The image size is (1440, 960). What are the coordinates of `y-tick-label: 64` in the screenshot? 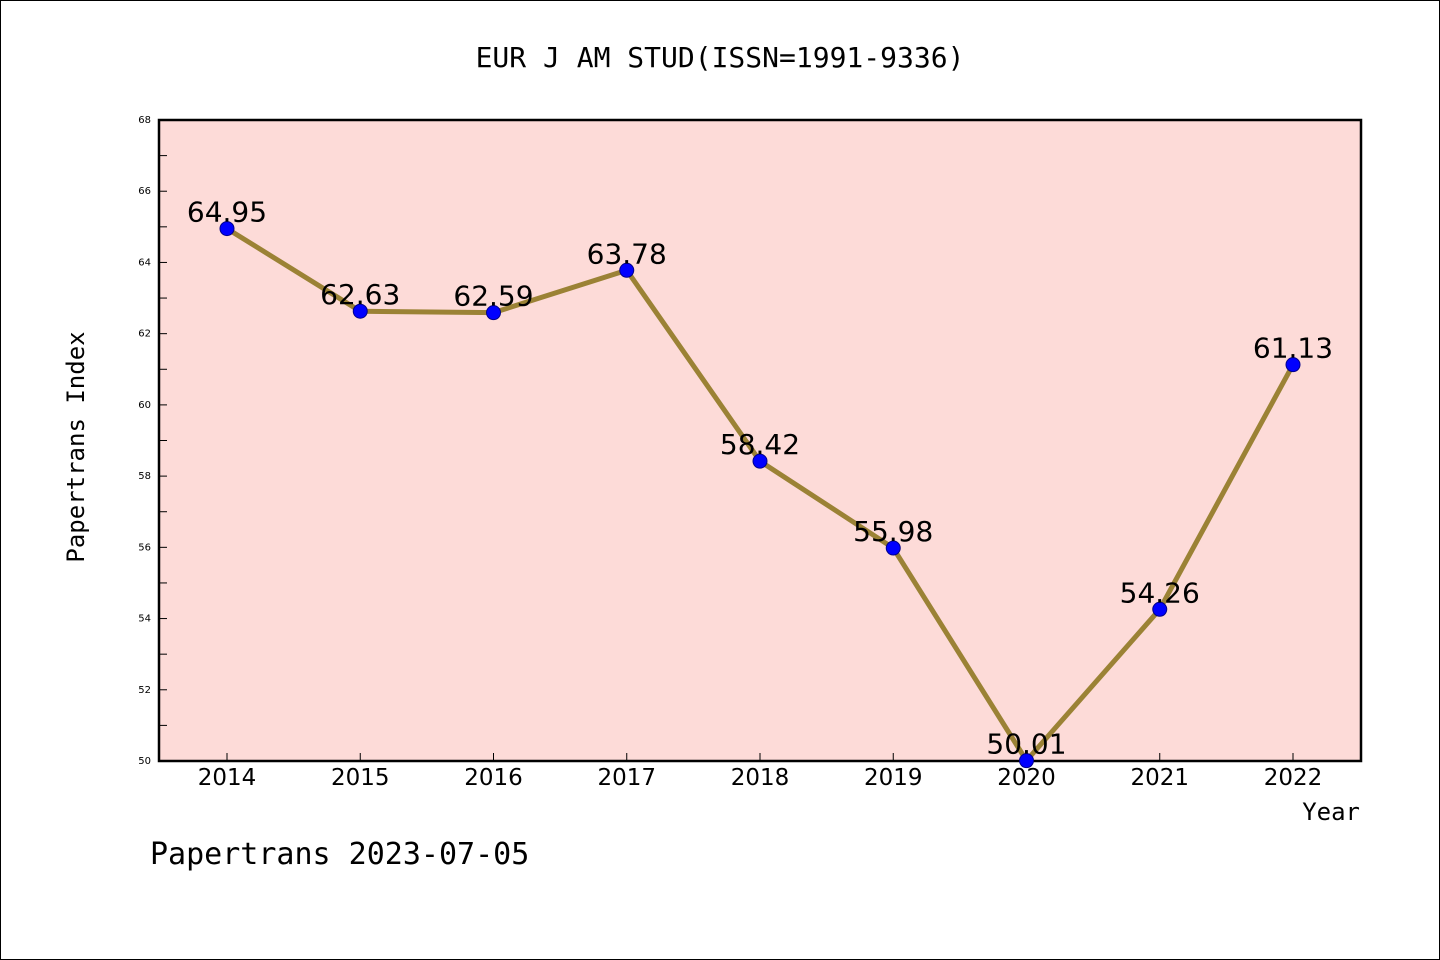 It's located at (144, 262).